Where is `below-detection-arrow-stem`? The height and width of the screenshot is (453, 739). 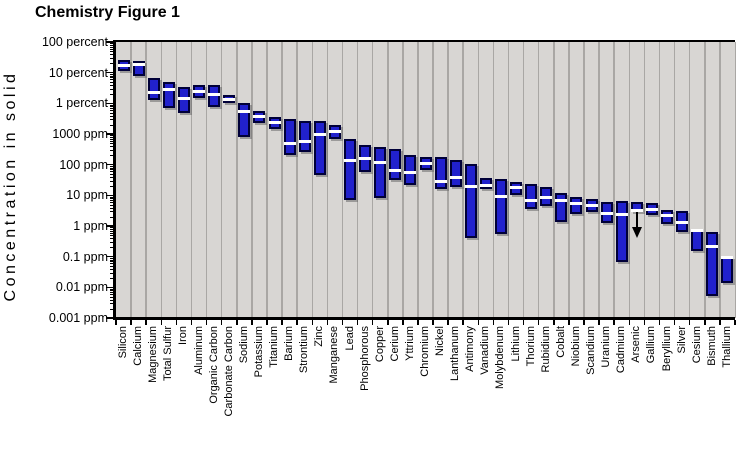 below-detection-arrow-stem is located at coordinates (636, 220).